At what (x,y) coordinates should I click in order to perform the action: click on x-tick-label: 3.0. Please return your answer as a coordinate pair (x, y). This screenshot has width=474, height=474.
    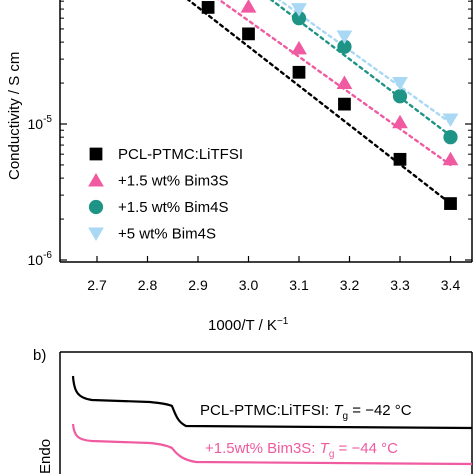
    Looking at the image, I should click on (249, 285).